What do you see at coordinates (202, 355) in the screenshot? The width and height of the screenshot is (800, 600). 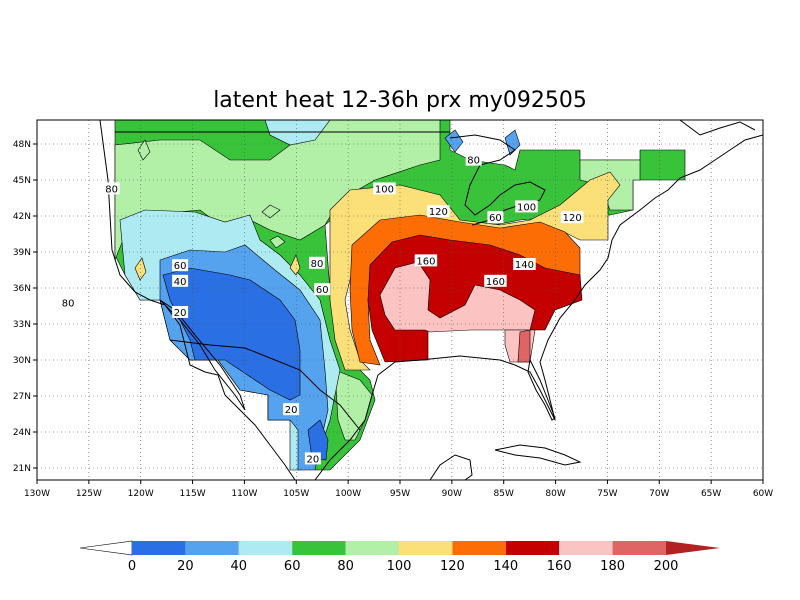 I see `coast-baja` at bounding box center [202, 355].